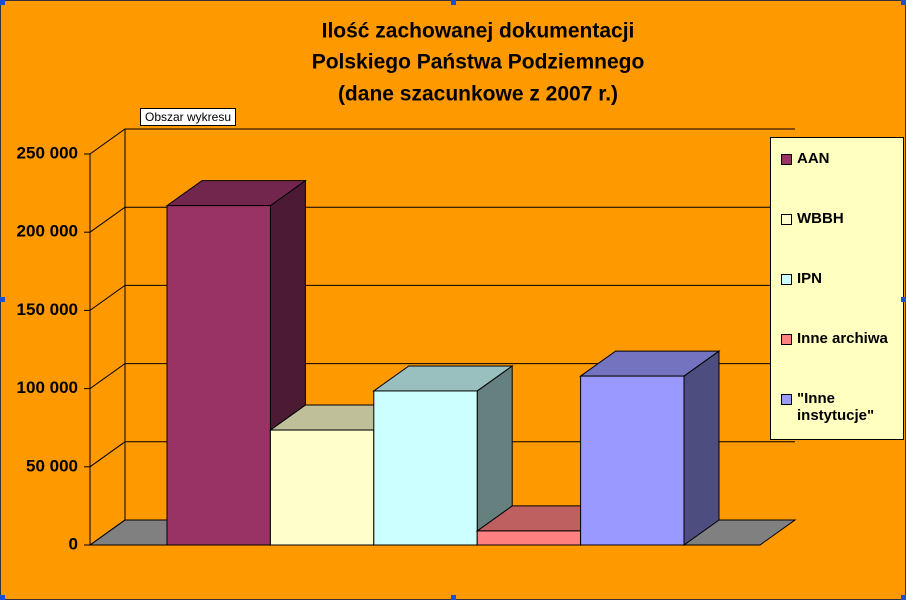 This screenshot has height=600, width=906. Describe the element at coordinates (47, 387) in the screenshot. I see `y-tick-label: 100 000` at that location.